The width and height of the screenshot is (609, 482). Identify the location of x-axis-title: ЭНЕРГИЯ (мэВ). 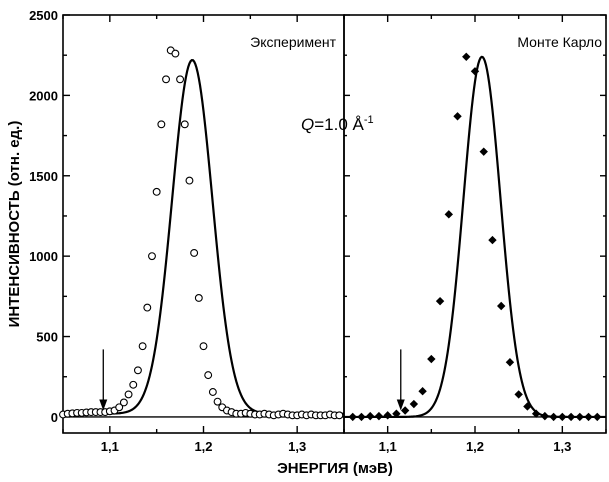
(335, 468).